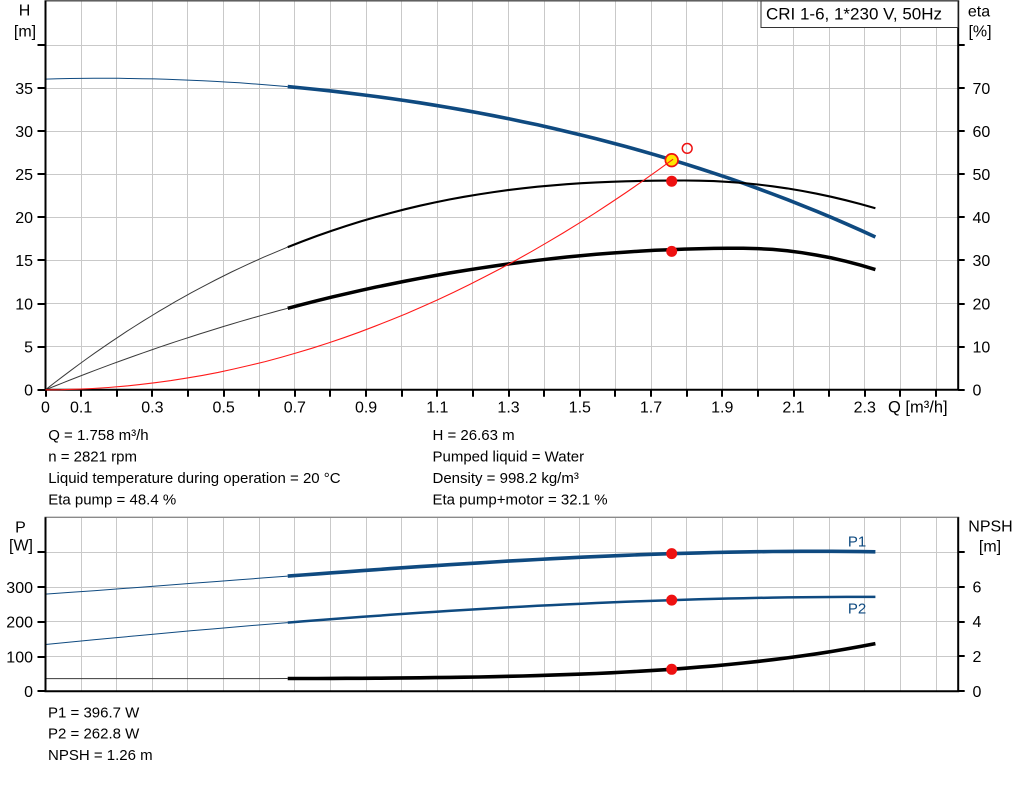  What do you see at coordinates (24, 261) in the screenshot?
I see `svg-text: 15` at bounding box center [24, 261].